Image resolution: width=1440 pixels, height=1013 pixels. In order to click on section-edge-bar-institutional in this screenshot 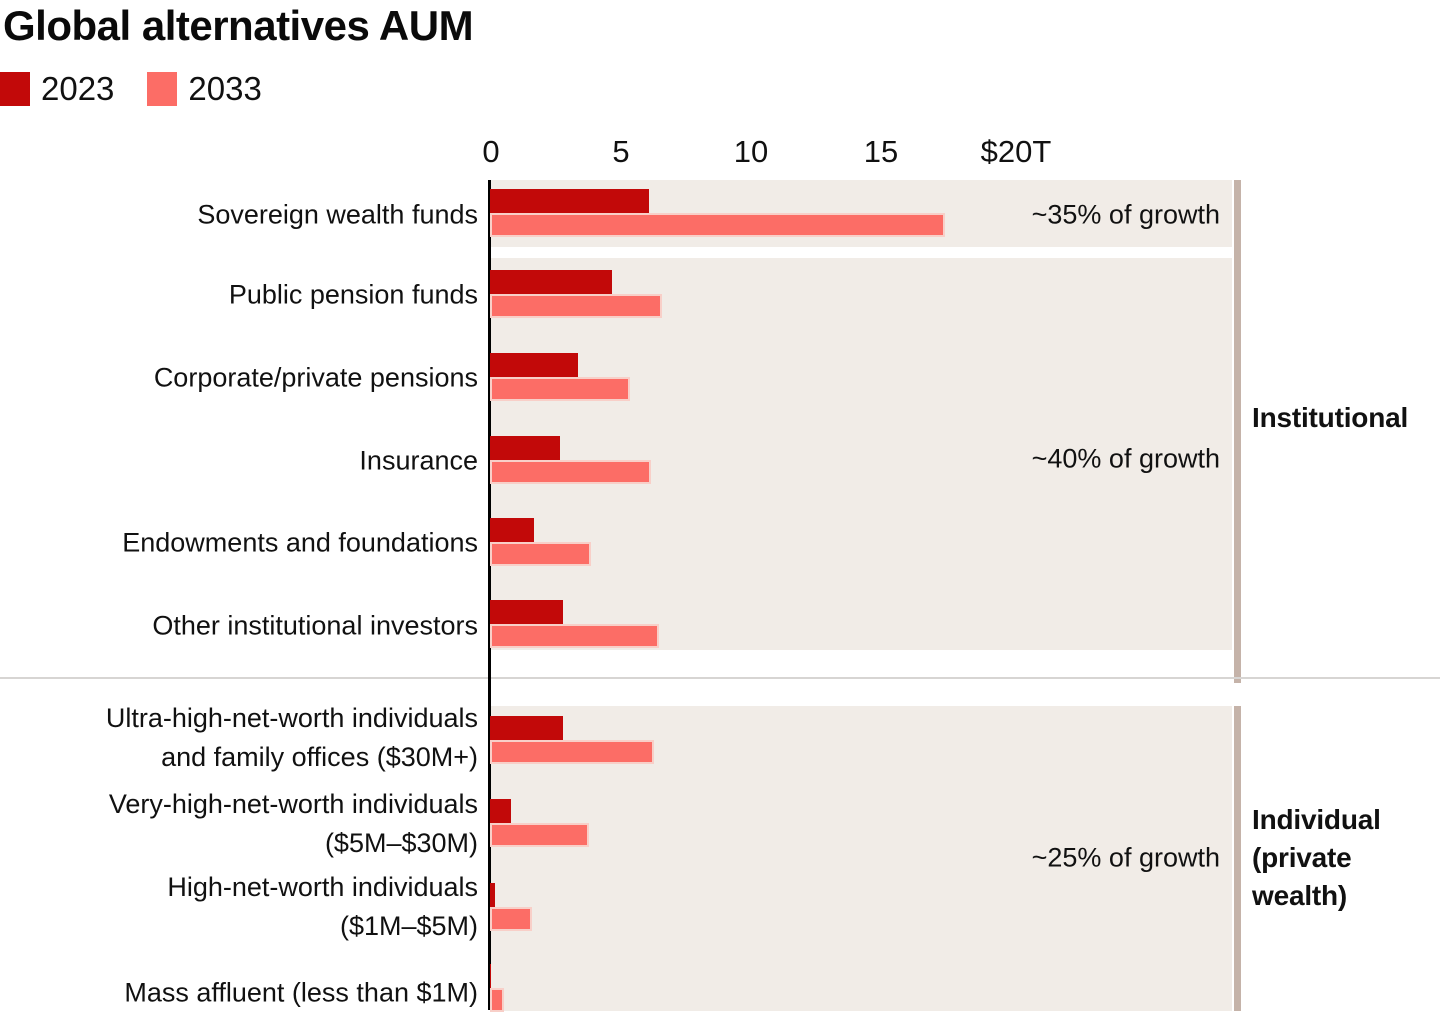, I will do `click(1237, 431)`.